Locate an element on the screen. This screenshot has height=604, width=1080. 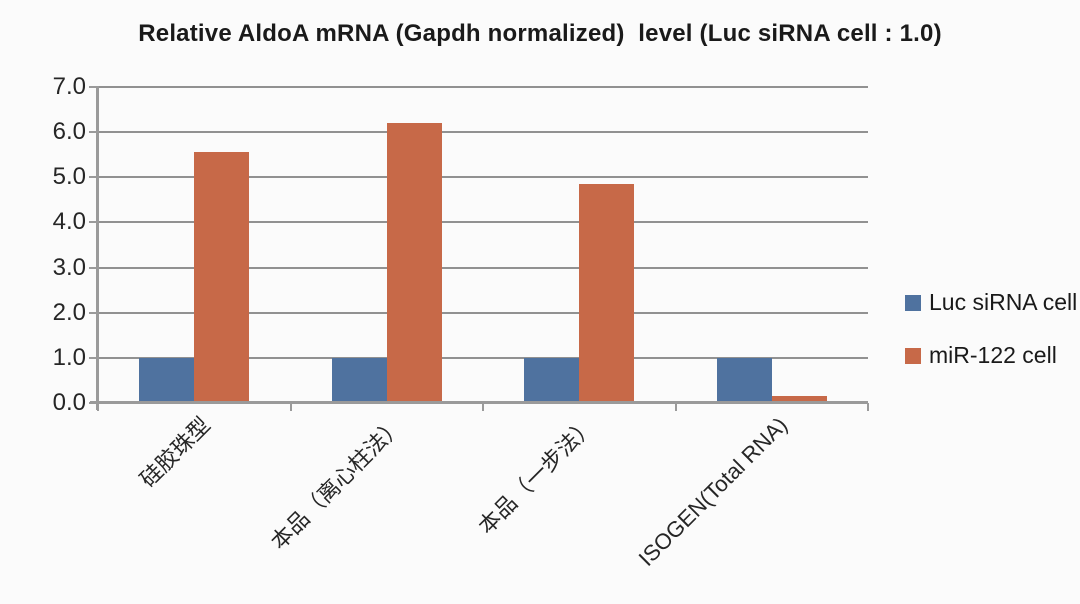
legend-item: Luc siRNA cell is located at coordinates (991, 302).